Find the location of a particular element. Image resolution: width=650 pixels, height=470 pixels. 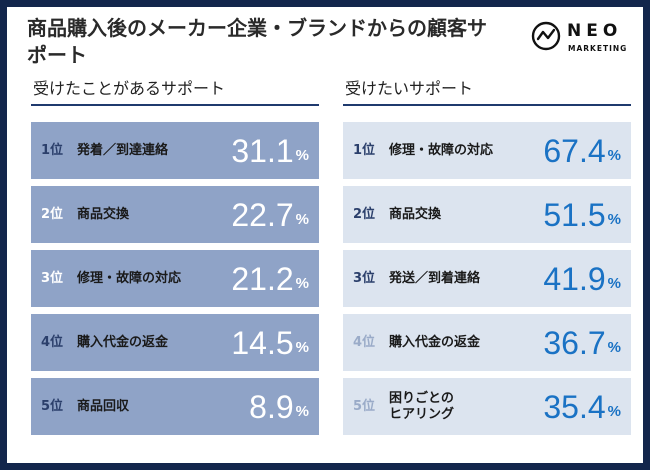

support-label: 発着／到達連絡 is located at coordinates (123, 150).